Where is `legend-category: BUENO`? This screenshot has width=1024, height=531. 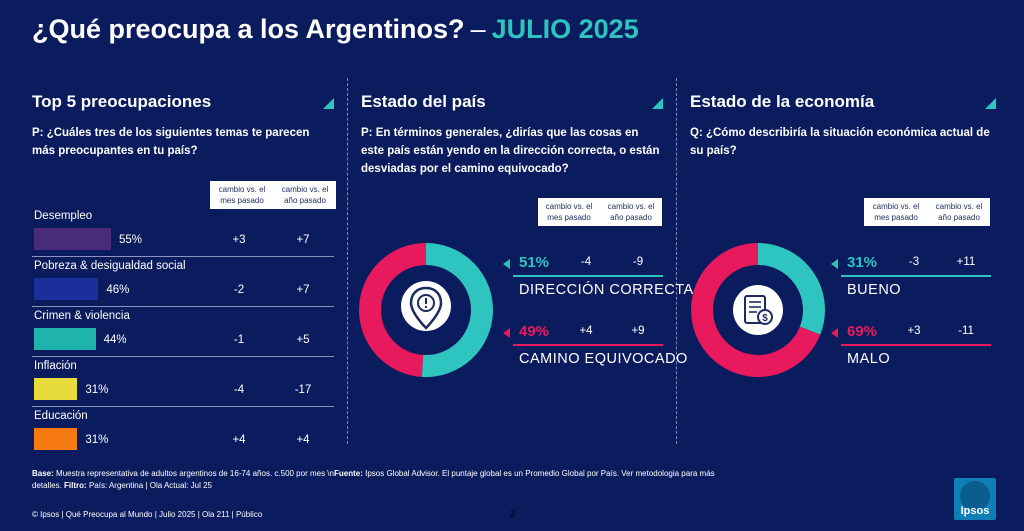 legend-category: BUENO is located at coordinates (874, 290).